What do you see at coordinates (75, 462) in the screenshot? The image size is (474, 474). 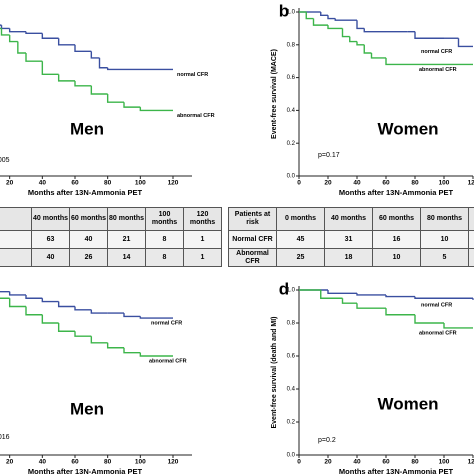 I see `x-tick-label: 60` at bounding box center [75, 462].